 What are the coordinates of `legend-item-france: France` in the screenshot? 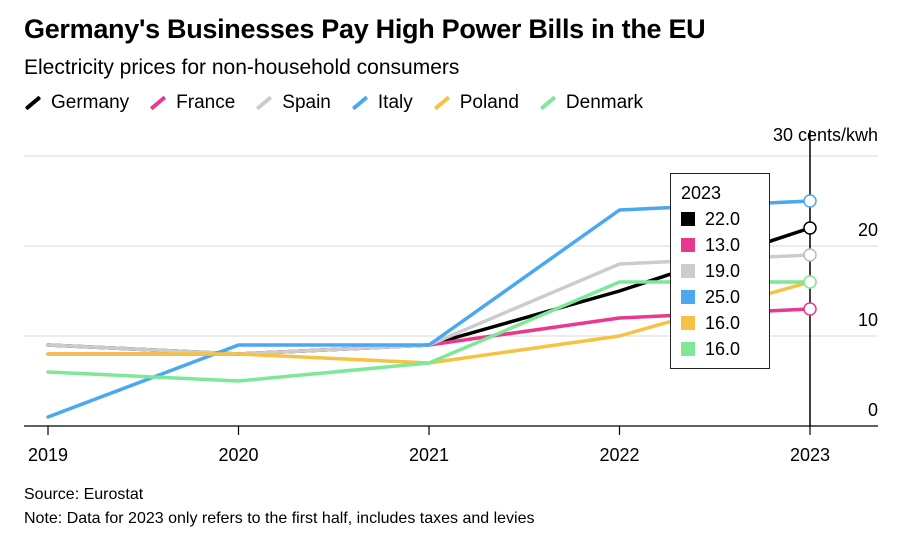 It's located at (192, 103).